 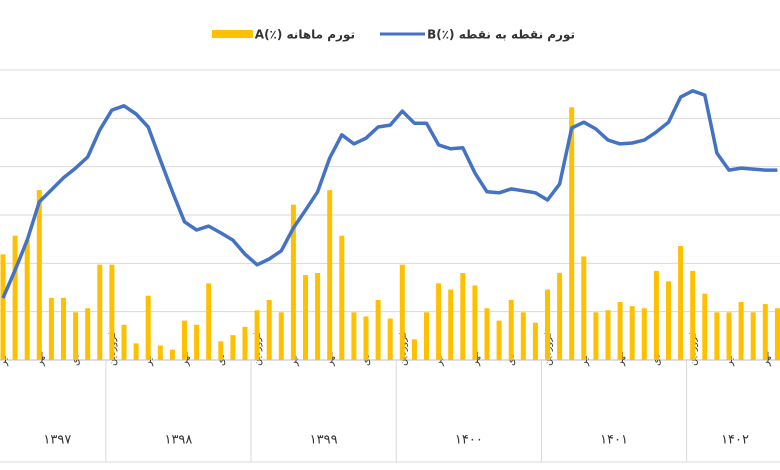 I want to click on legend-label: تورم ماهانه (٪)A, so click(x=305, y=35).